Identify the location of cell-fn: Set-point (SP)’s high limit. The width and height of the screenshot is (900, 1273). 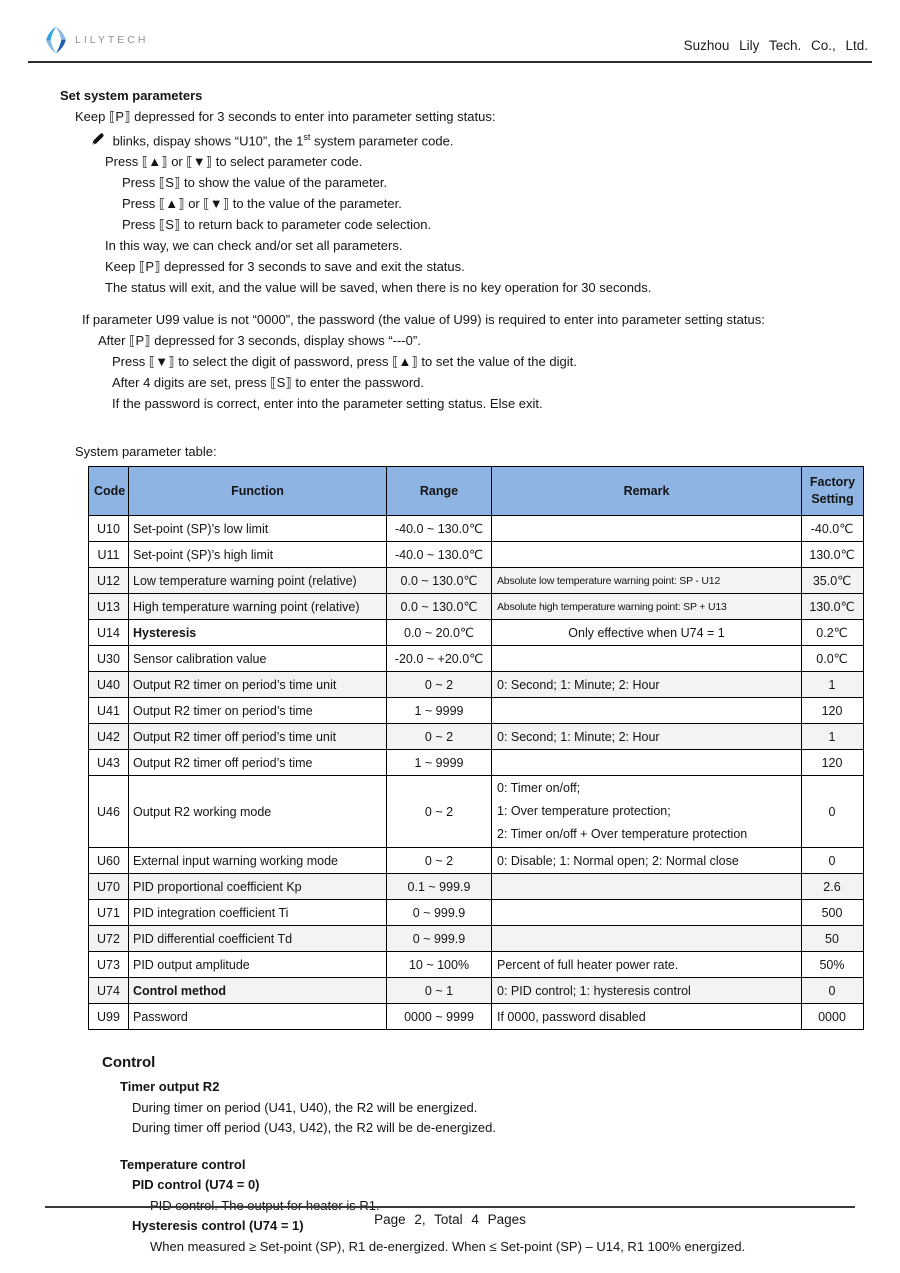
(257, 555).